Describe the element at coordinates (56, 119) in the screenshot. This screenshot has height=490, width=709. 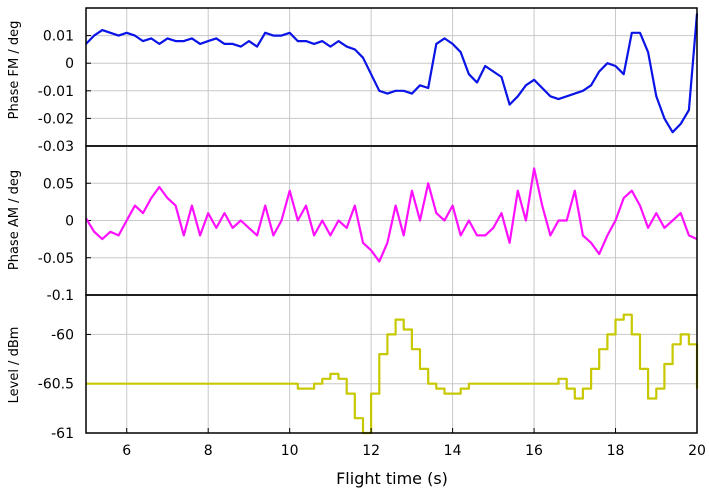
I see `y-tick-label: -0.02` at that location.